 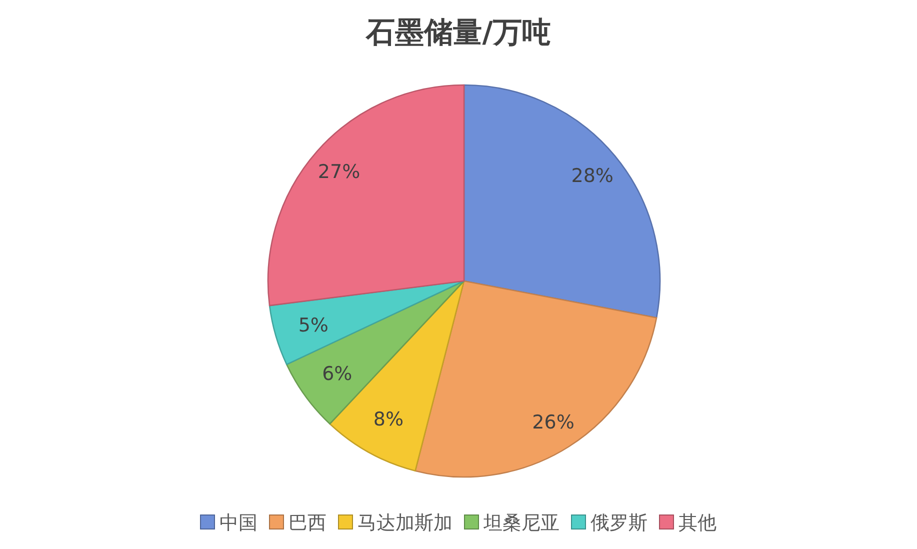 What do you see at coordinates (592, 175) in the screenshot?
I see `data-label: 28%` at bounding box center [592, 175].